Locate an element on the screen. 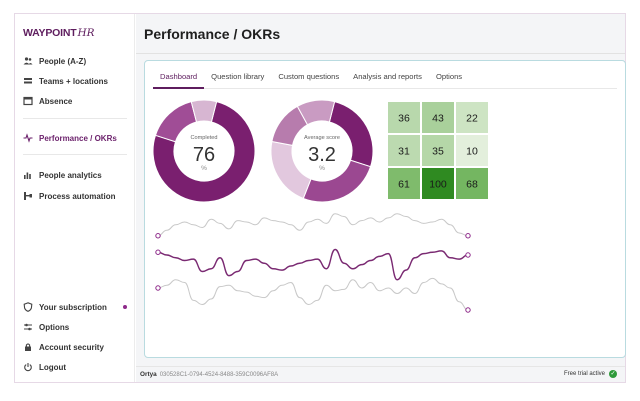 Image resolution: width=640 pixels, height=401 pixels. sidebar-item-performance: Performance / OKRs is located at coordinates (70, 138).